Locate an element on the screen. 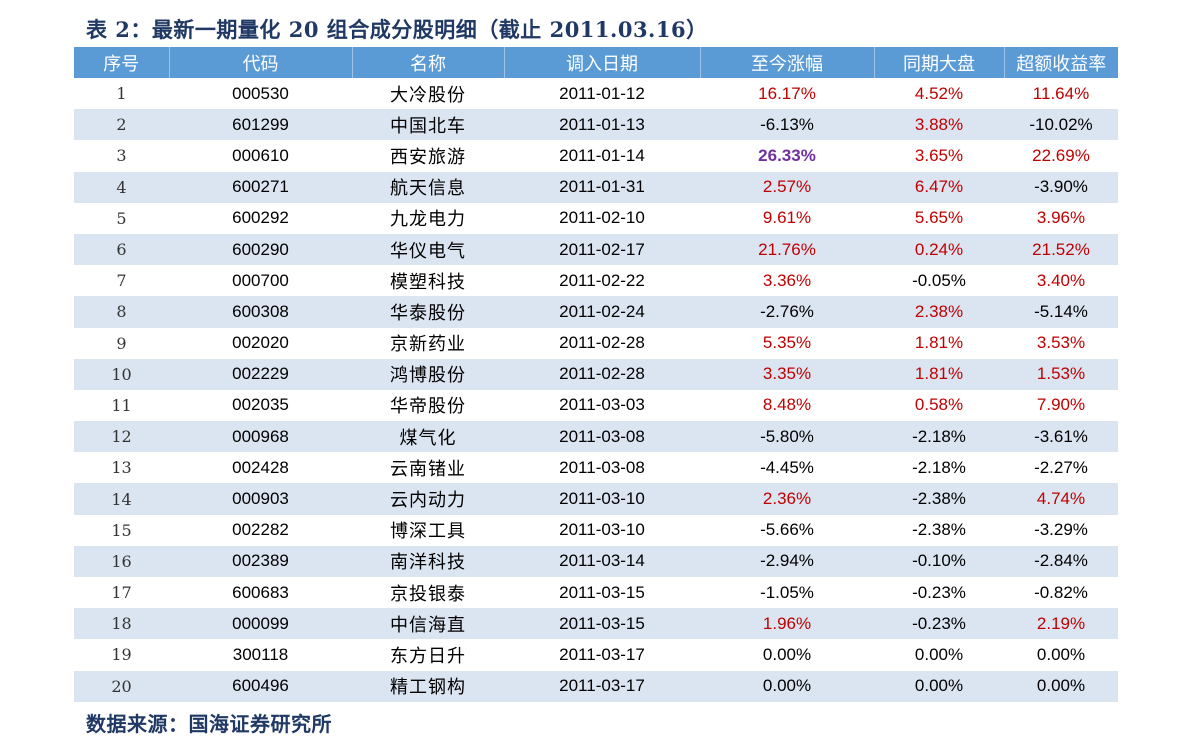 Image resolution: width=1191 pixels, height=753 pixels. table-row: 3 000610 西安旅游 2011-01-14 26.33% 3.65% 22.69% is located at coordinates (596, 156).